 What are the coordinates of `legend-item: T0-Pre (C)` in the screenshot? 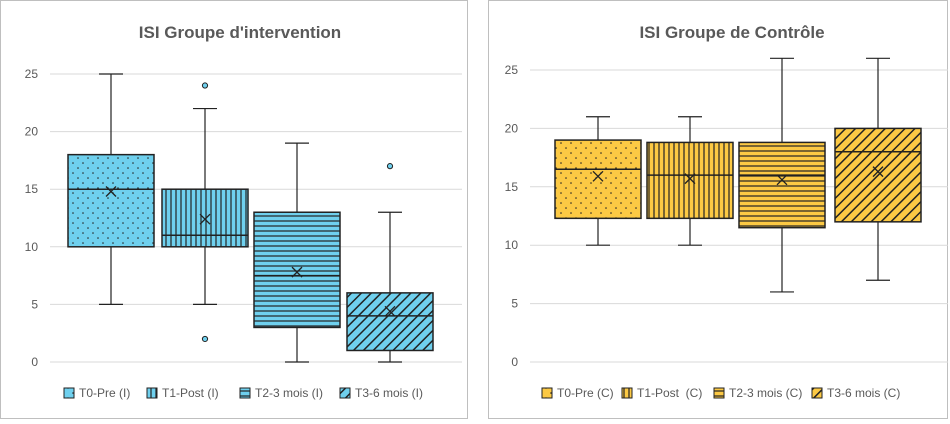 It's located at (577, 393).